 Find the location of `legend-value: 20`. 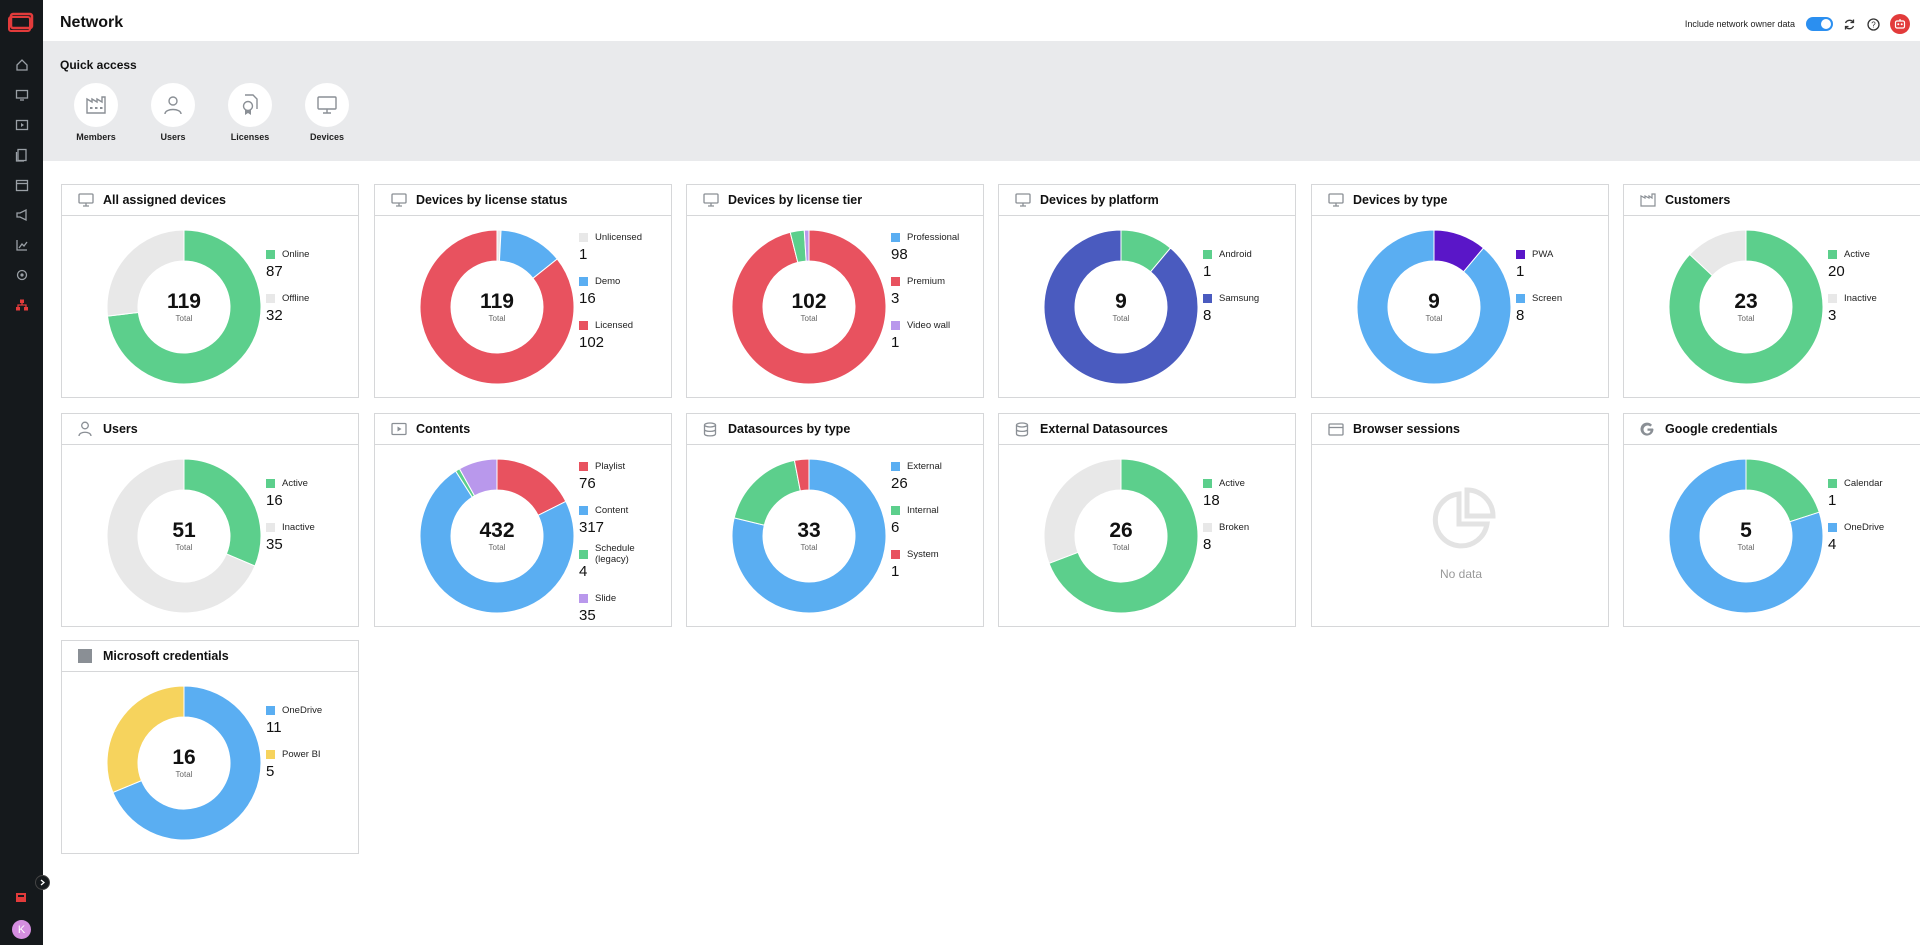

legend-value: 20 is located at coordinates (1836, 271).